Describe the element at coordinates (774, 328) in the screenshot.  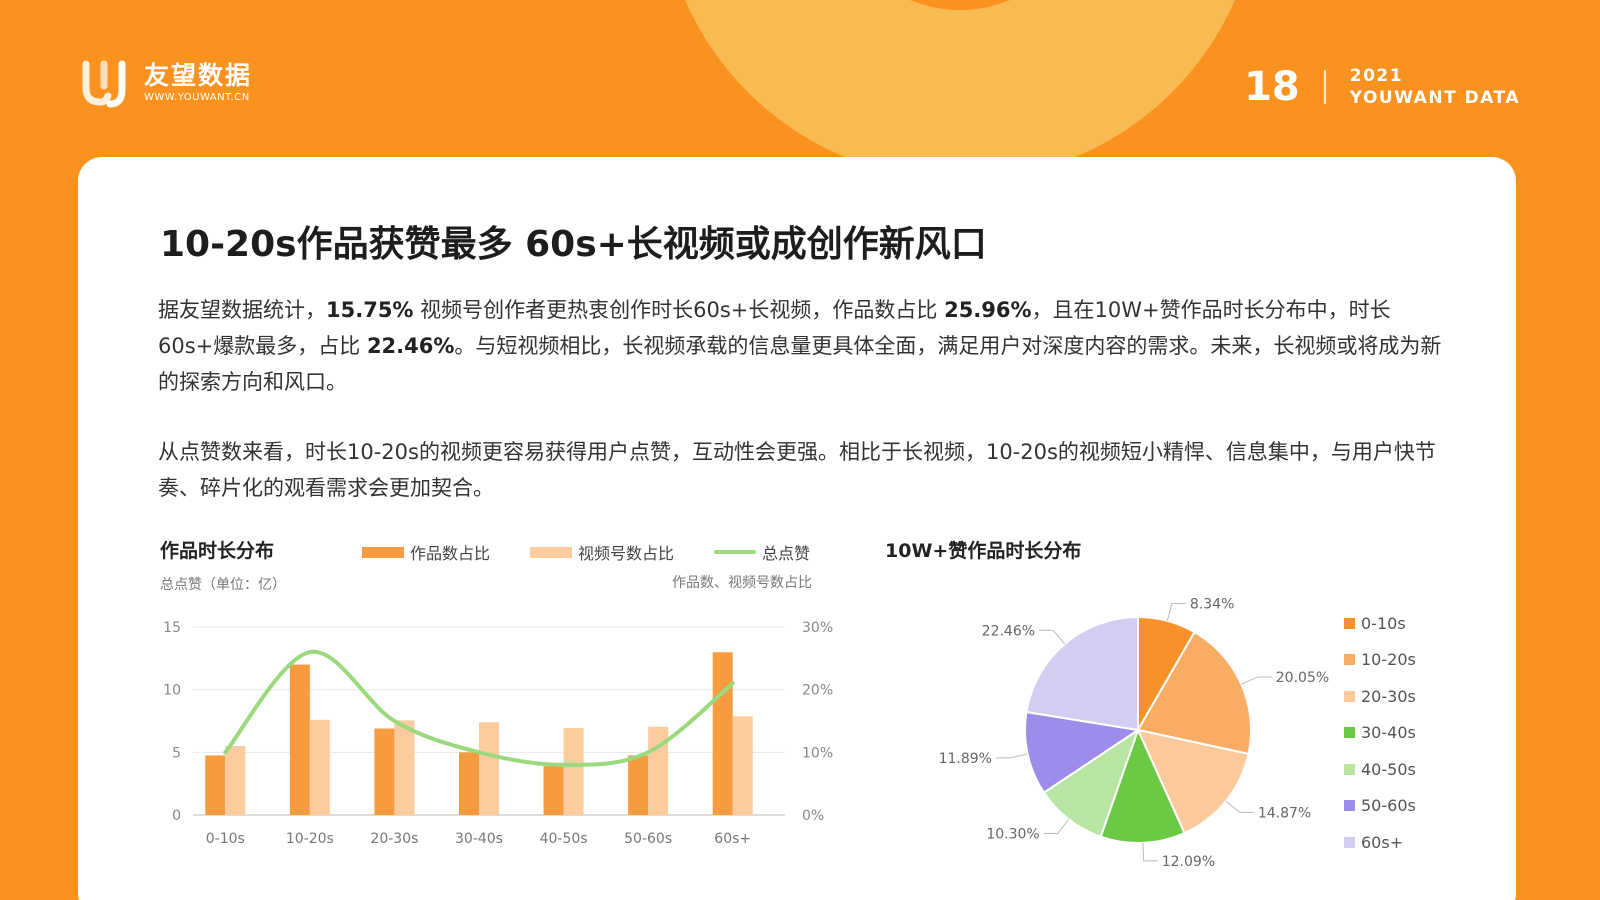
I see `paragraph-1-text: ，且在10W+赞作品时长分布中，时长60s+爆款最多，占比` at that location.